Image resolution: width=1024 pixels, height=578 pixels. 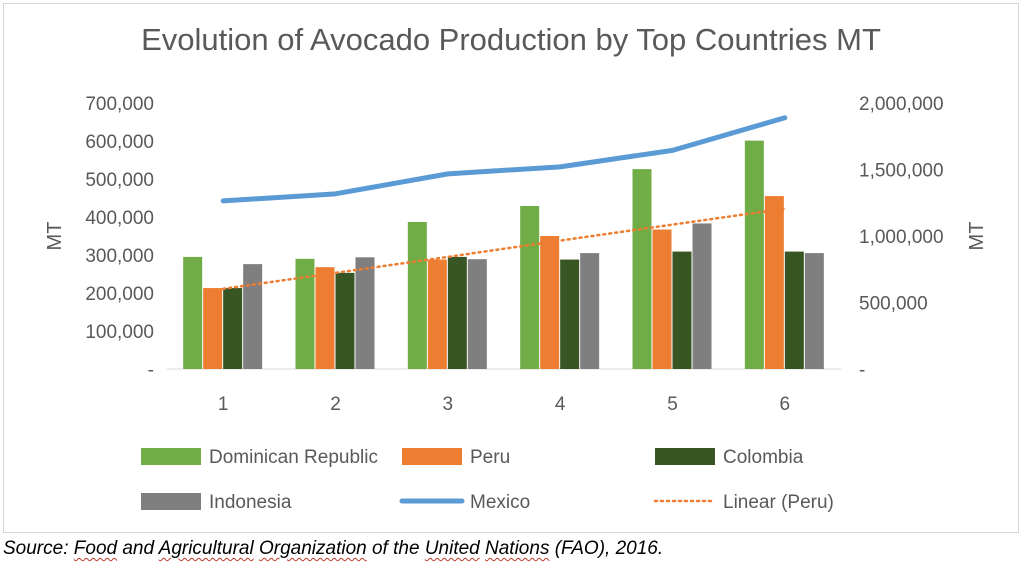 I want to click on x-tick-label: 1, so click(x=223, y=404).